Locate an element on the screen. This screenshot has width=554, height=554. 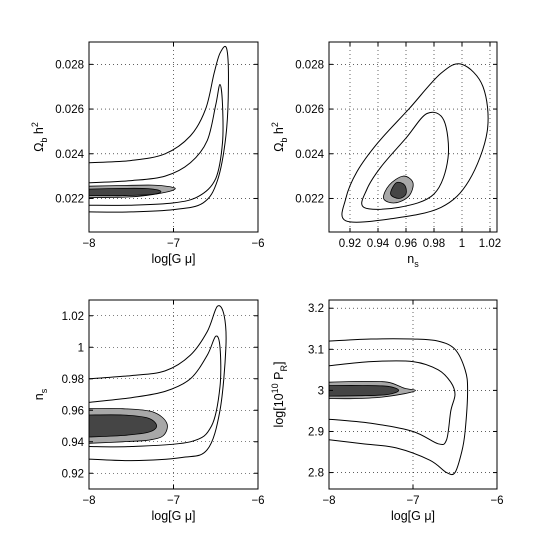
x-axis-label: ns is located at coordinates (413, 260).